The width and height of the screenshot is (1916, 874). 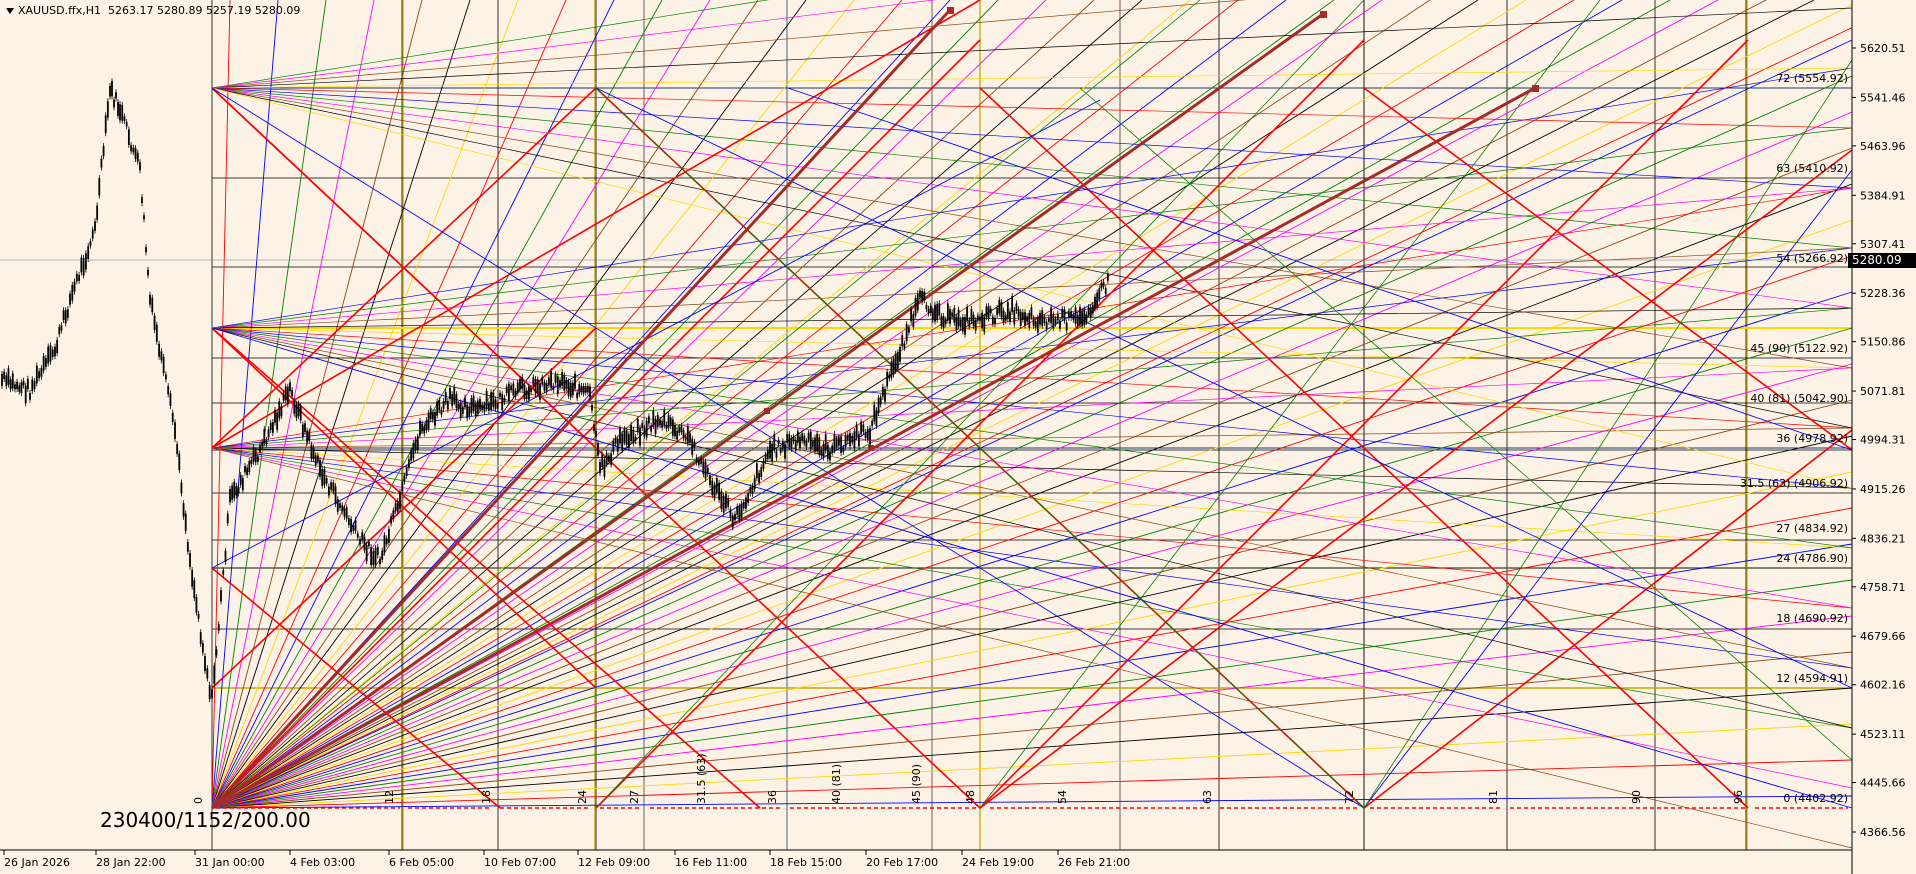 What do you see at coordinates (131, 862) in the screenshot?
I see `time-tick-label: 28 Jan 22:00` at bounding box center [131, 862].